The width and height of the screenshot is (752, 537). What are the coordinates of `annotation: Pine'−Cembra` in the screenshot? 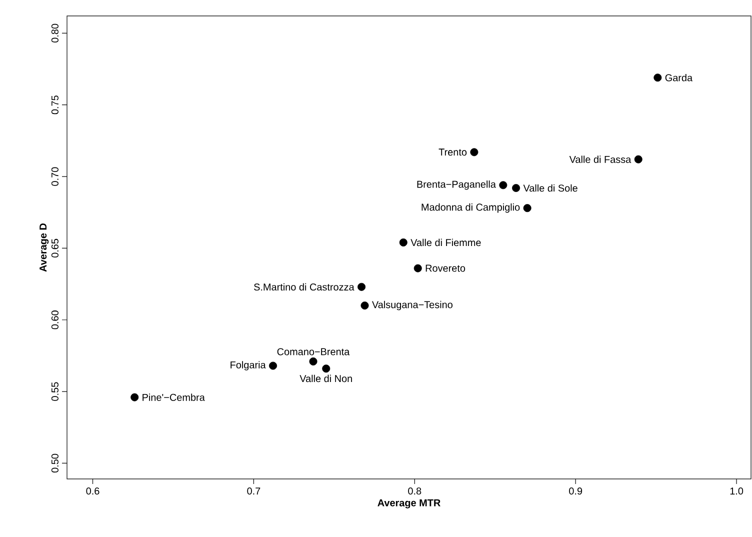 It's located at (173, 397).